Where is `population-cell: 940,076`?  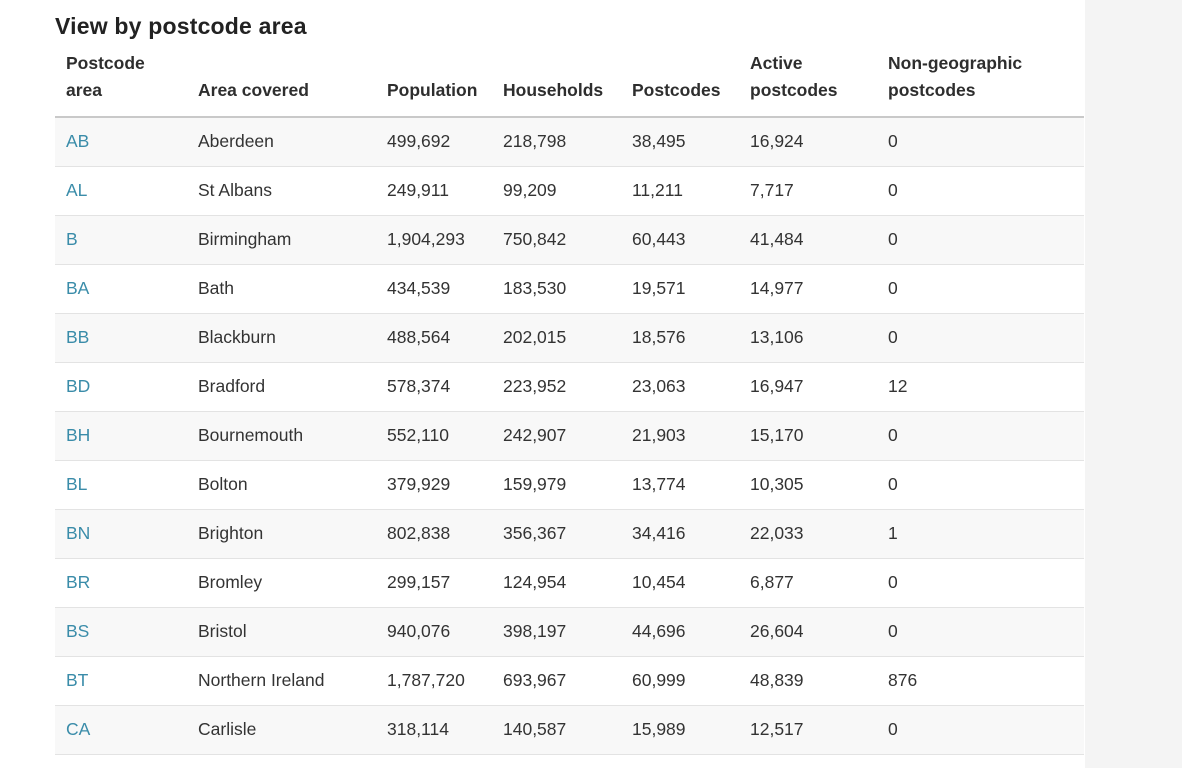
population-cell: 940,076 is located at coordinates (434, 632).